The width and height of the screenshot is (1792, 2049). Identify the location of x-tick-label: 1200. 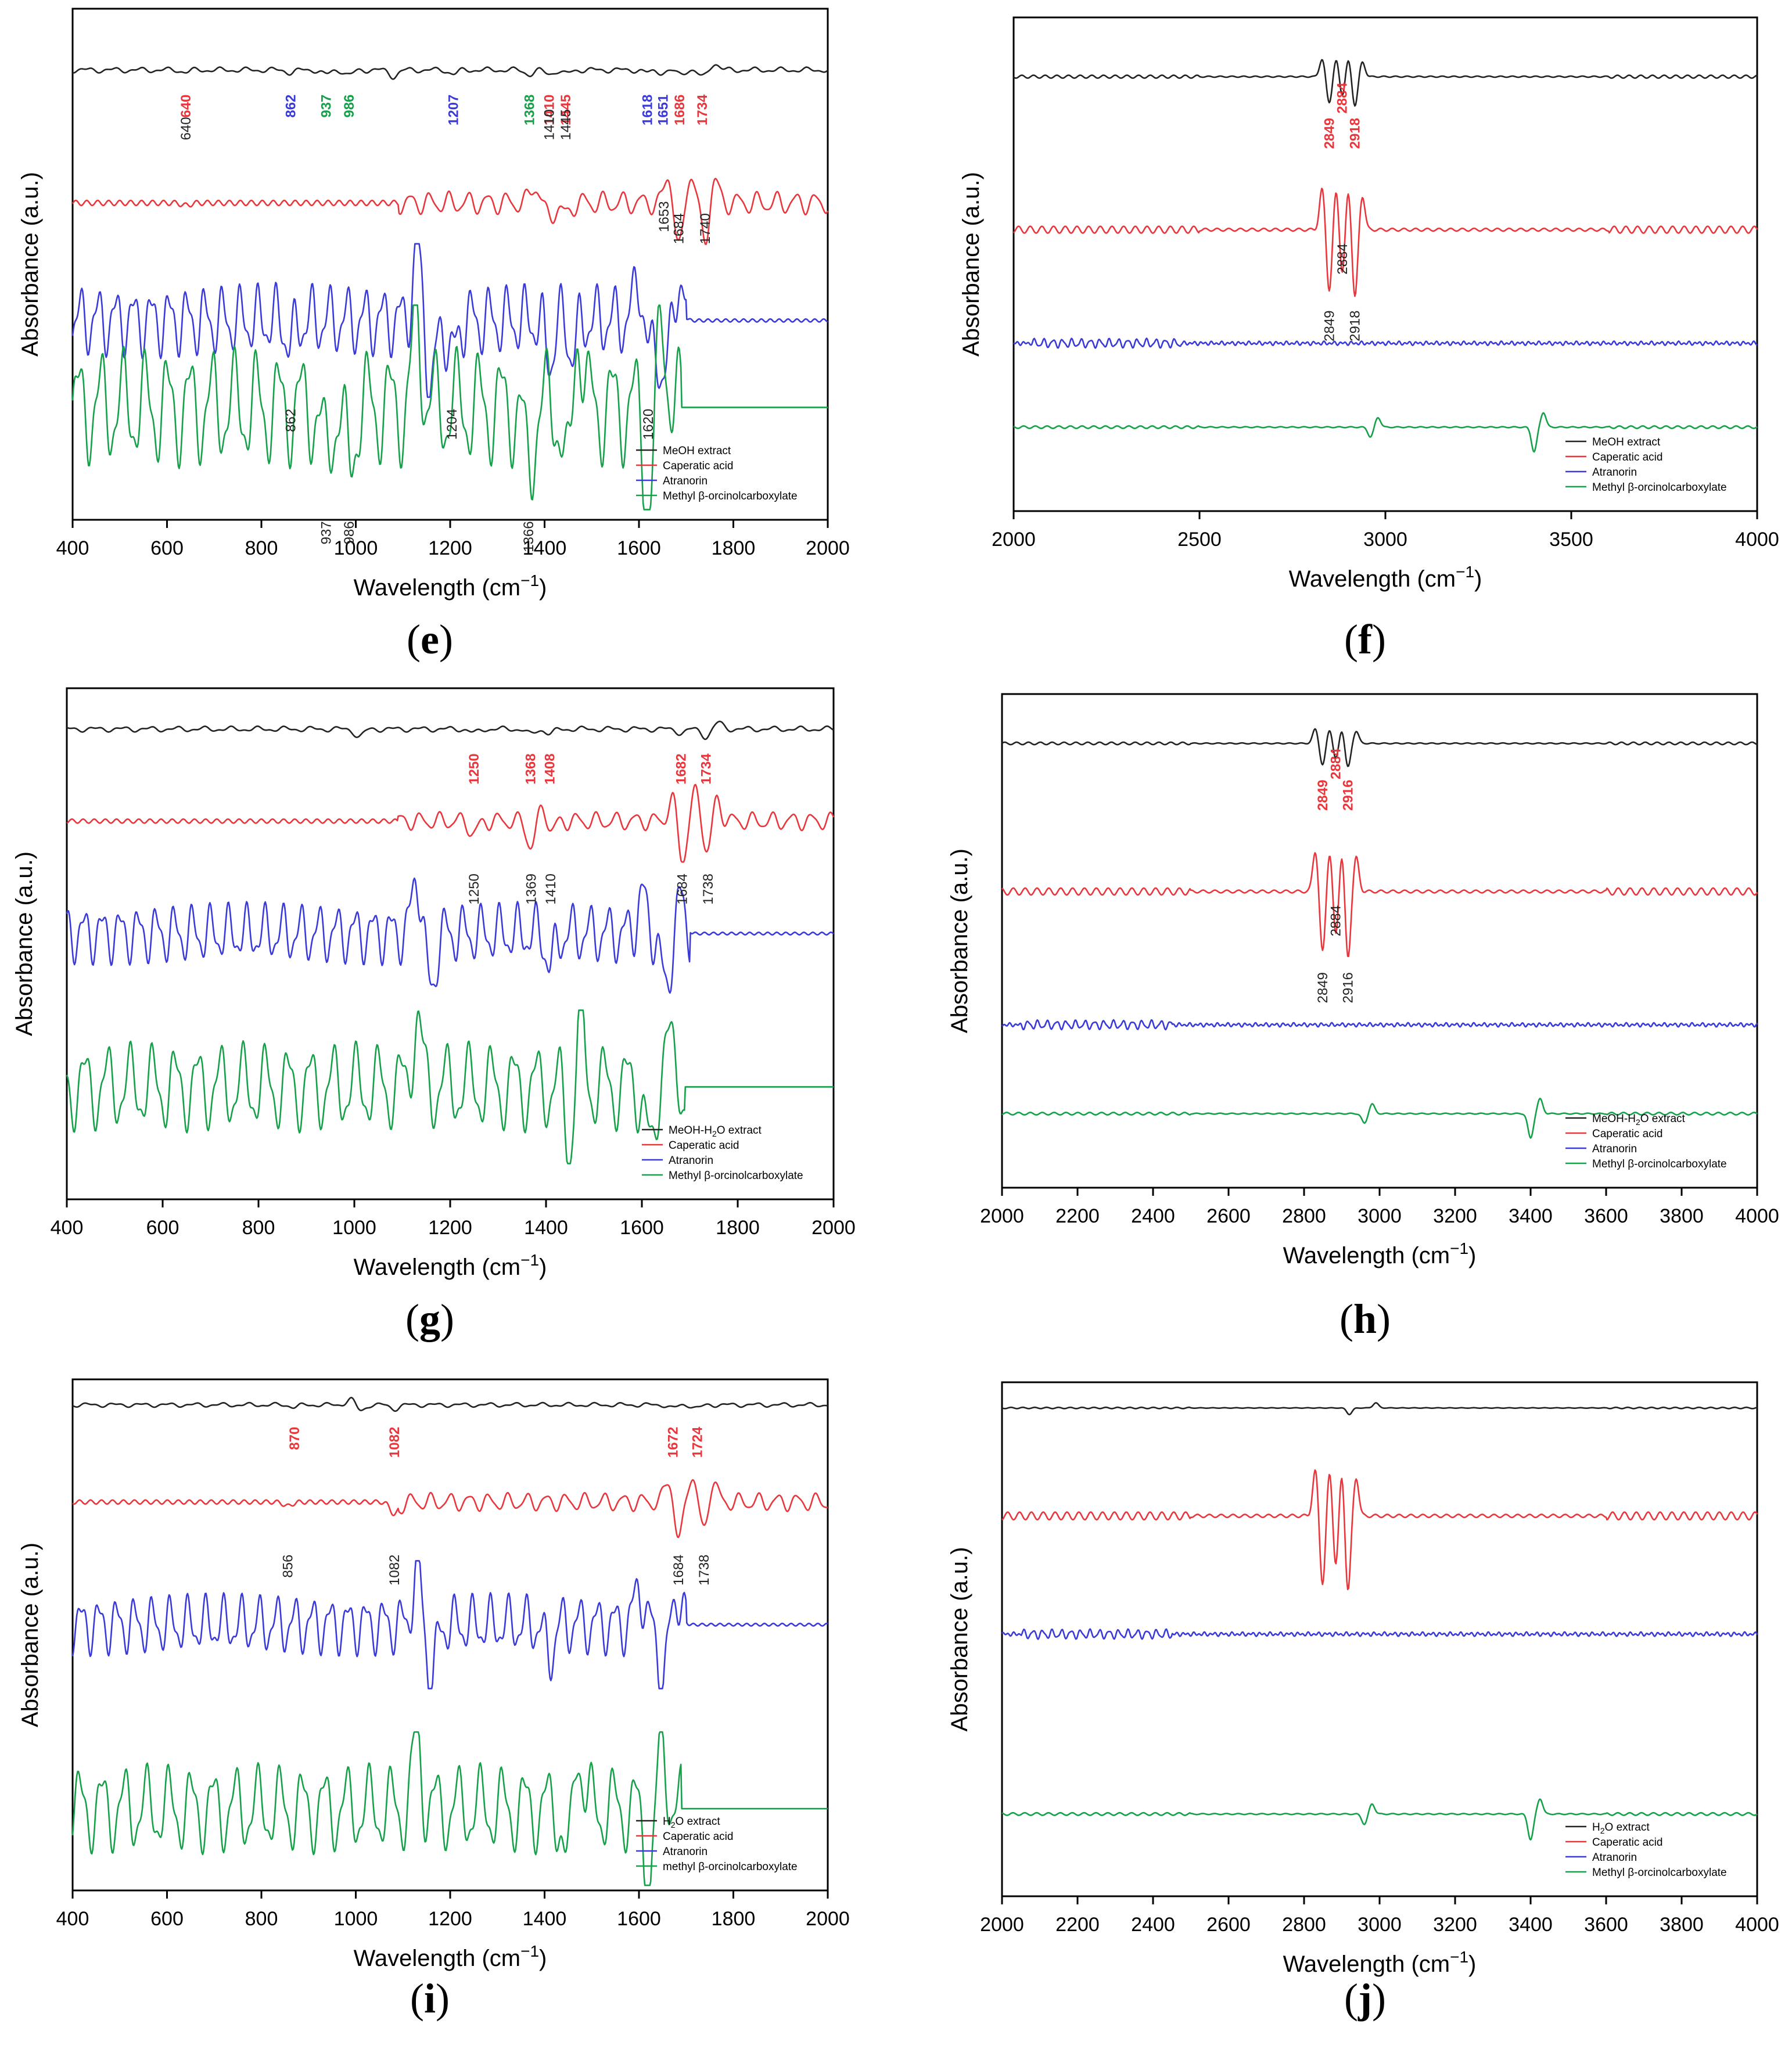
(450, 1228).